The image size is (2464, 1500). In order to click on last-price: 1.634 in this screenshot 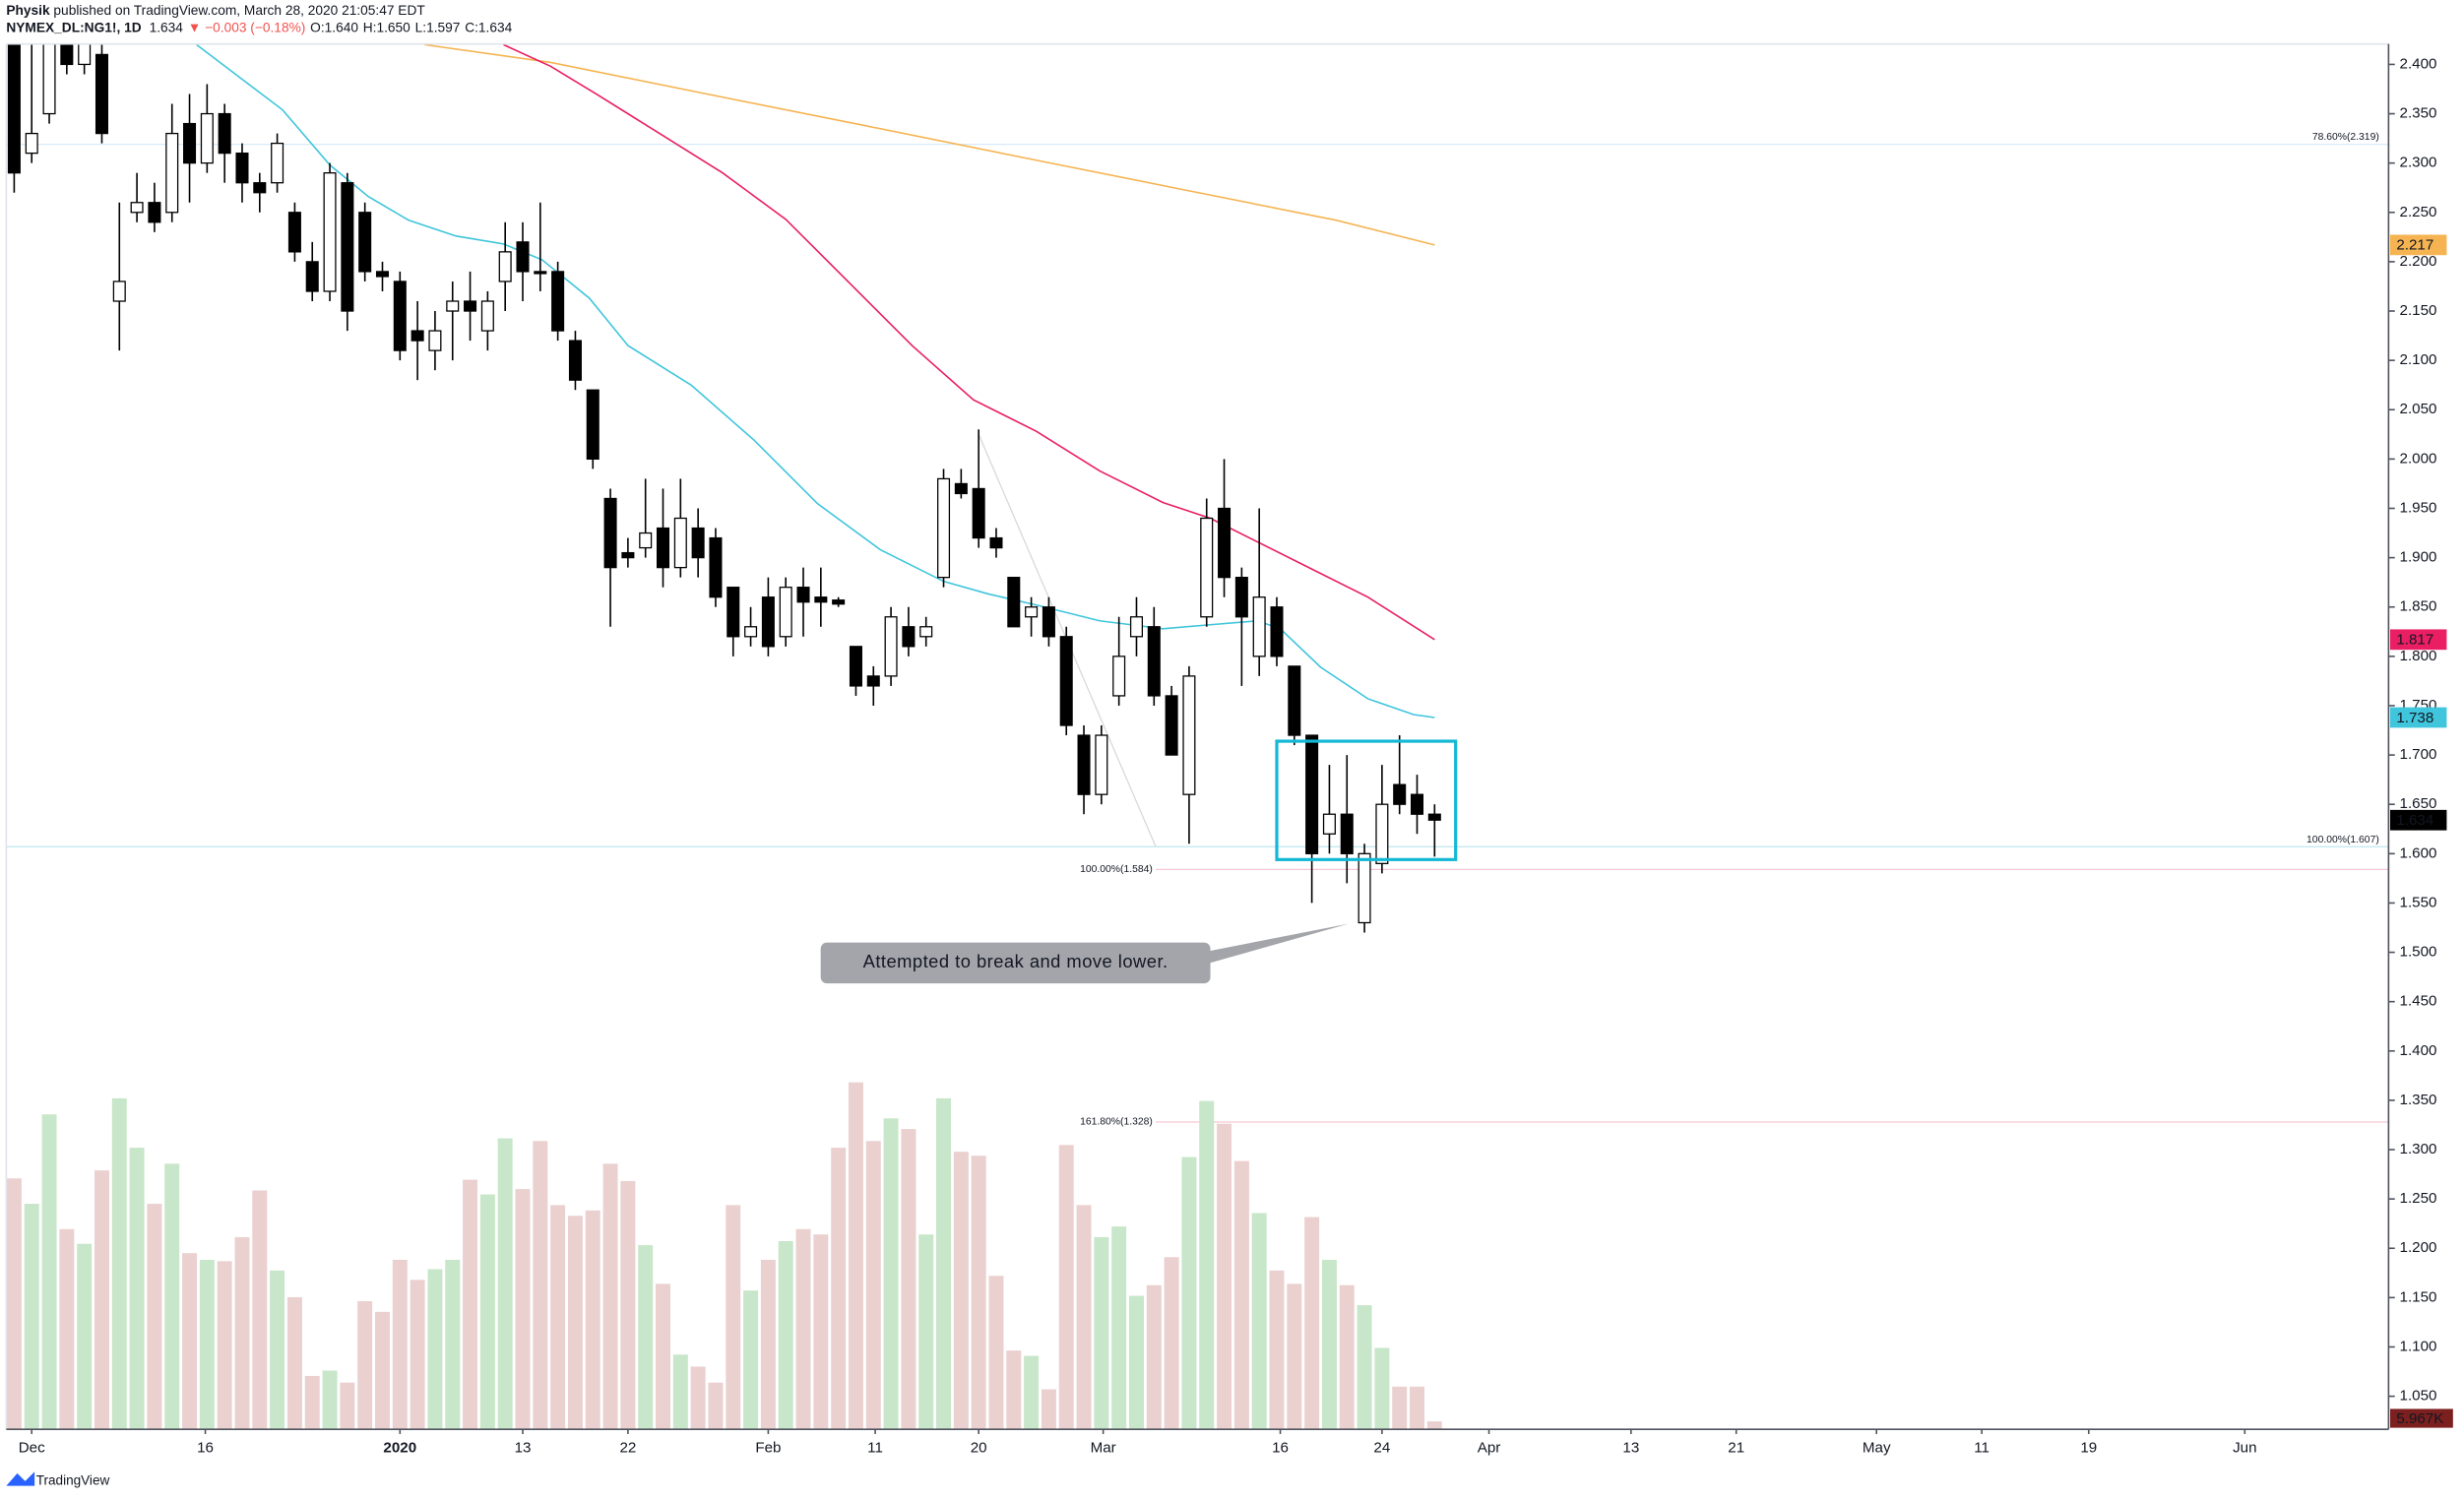, I will do `click(167, 27)`.